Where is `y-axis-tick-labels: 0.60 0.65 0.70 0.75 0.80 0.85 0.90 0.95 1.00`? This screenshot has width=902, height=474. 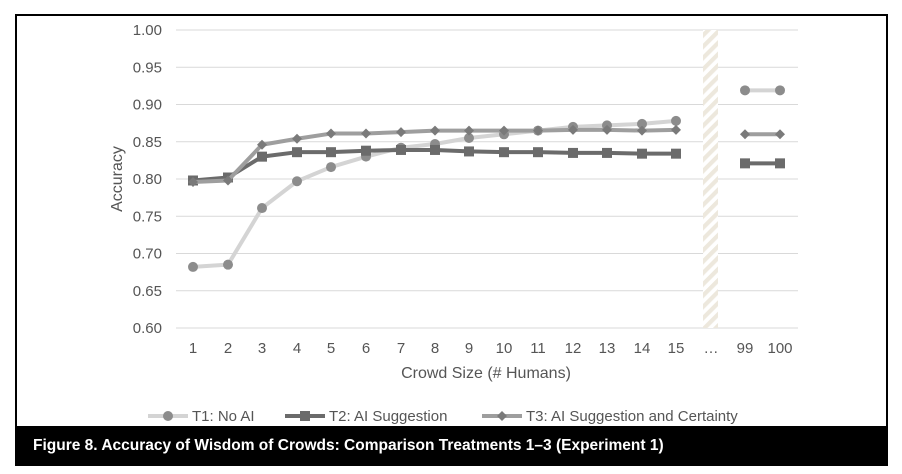 y-axis-tick-labels: 0.60 0.65 0.70 0.75 0.80 0.85 0.90 0.95 1.00 is located at coordinates (147, 179).